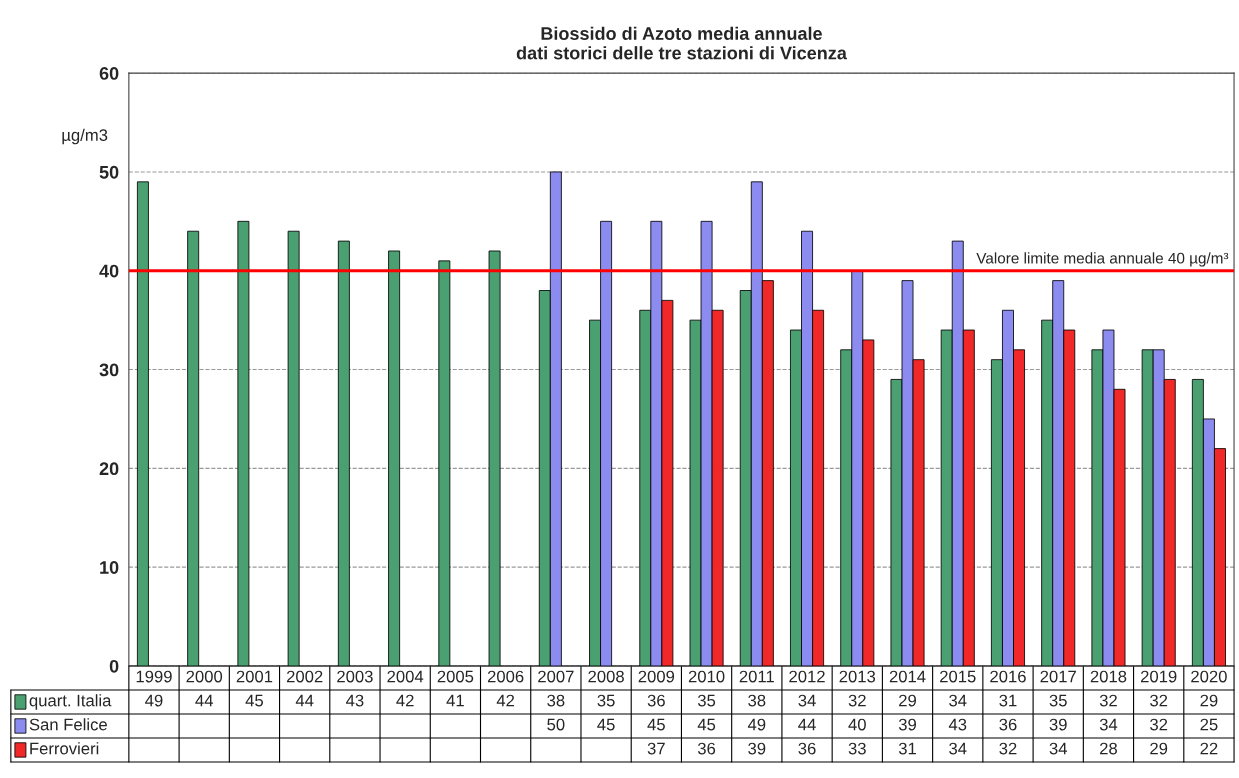  What do you see at coordinates (64, 748) in the screenshot?
I see `legend-label: Ferrovieri` at bounding box center [64, 748].